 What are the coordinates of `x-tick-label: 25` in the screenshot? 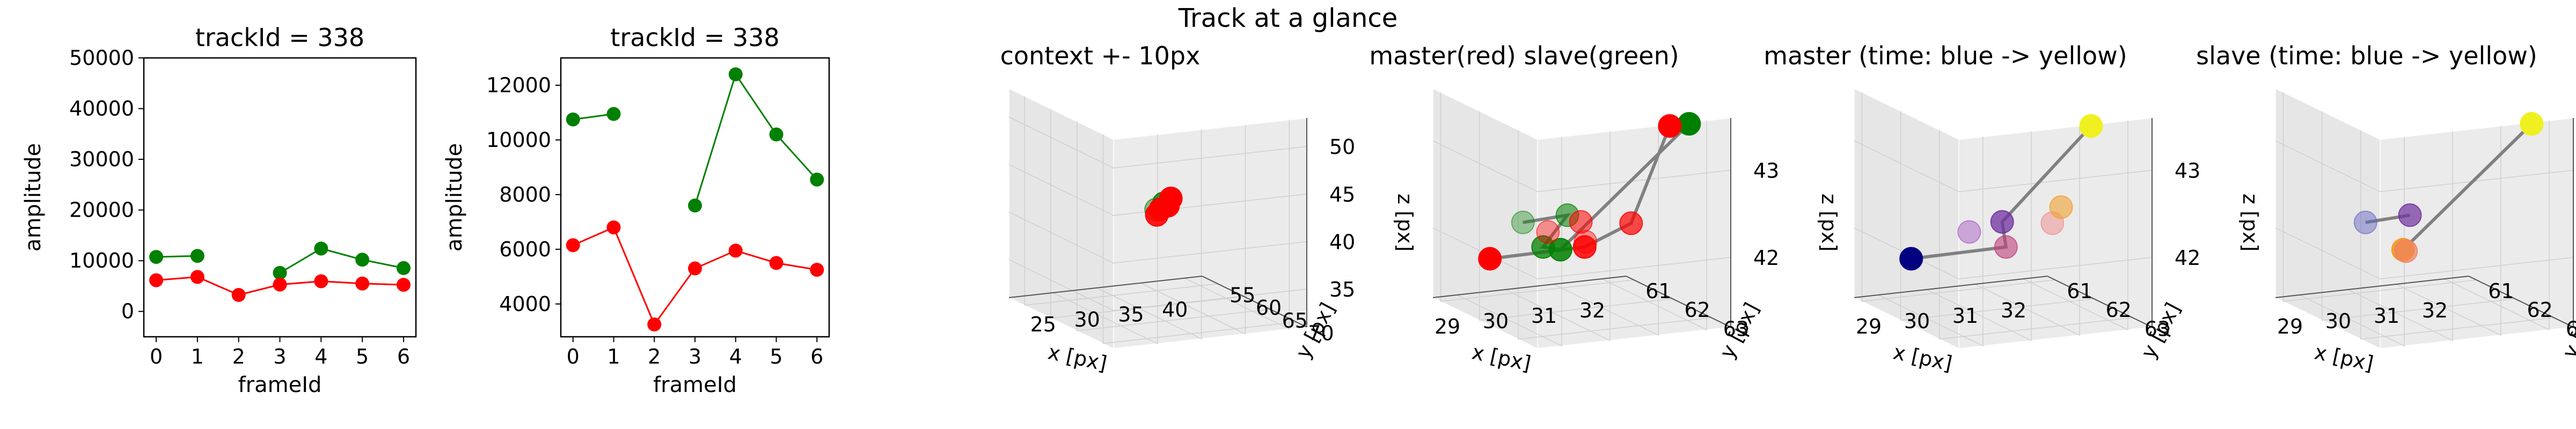 It's located at (1043, 324).